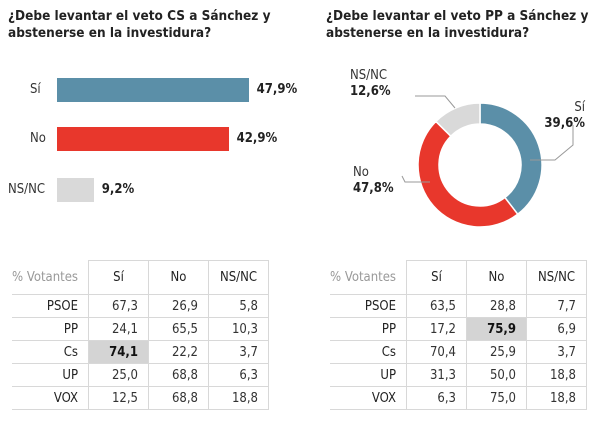  I want to click on donut-label: No 47,8%, so click(373, 181).